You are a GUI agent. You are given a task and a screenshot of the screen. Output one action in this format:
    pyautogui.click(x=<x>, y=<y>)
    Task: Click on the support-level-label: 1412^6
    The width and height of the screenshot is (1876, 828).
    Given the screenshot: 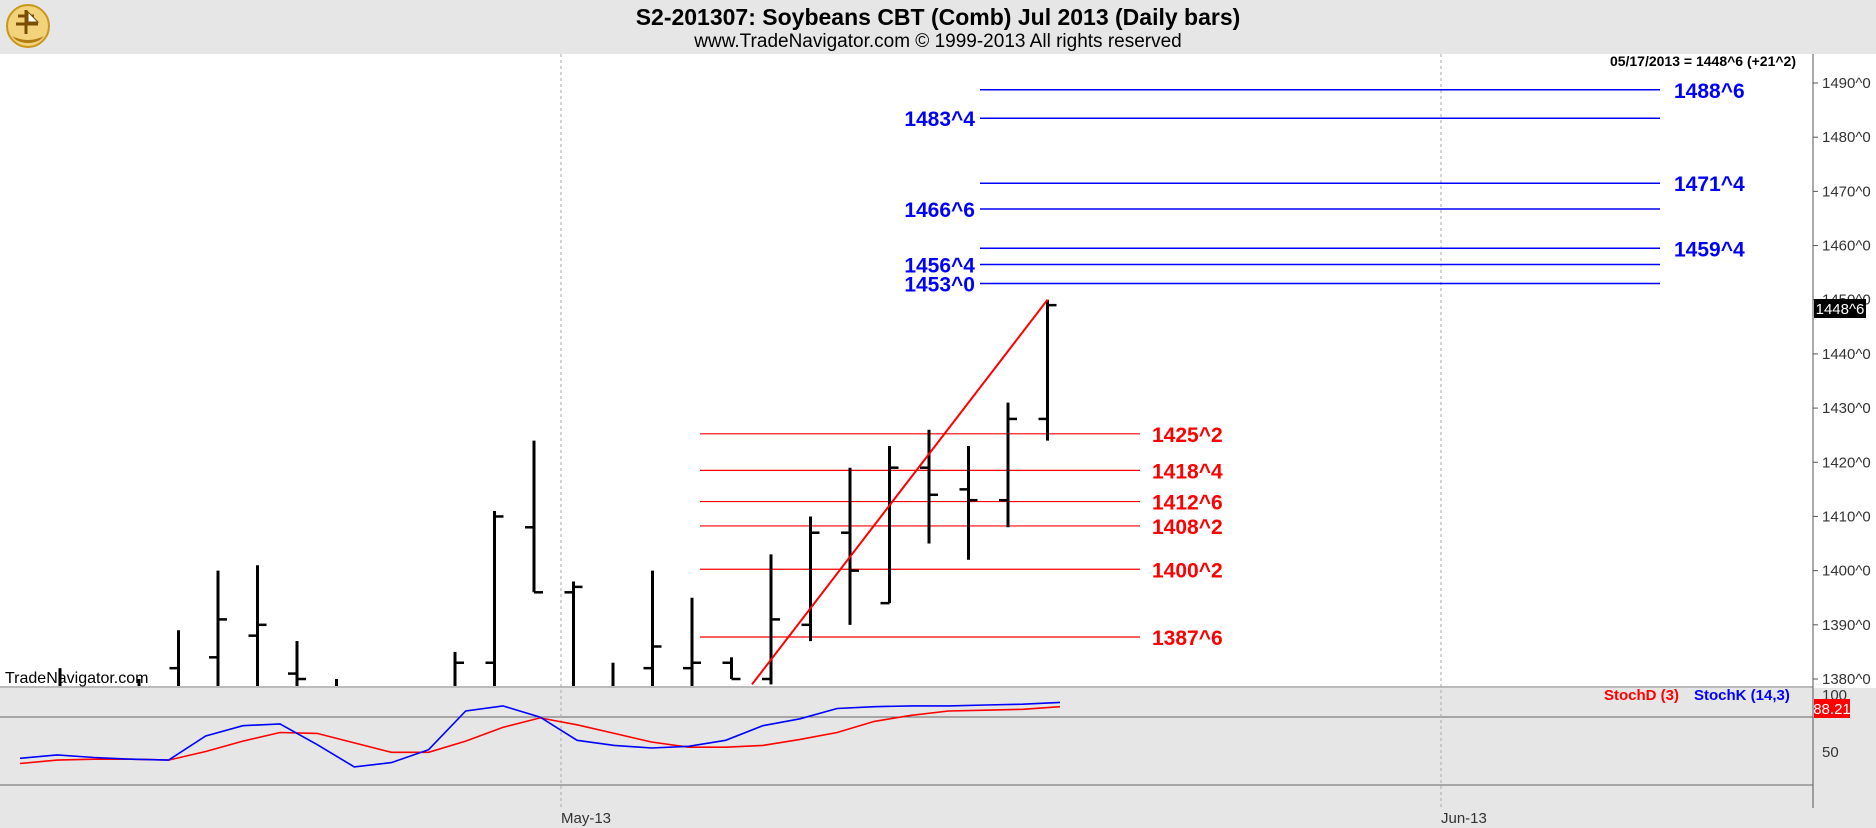 What is the action you would take?
    pyautogui.click(x=1187, y=503)
    